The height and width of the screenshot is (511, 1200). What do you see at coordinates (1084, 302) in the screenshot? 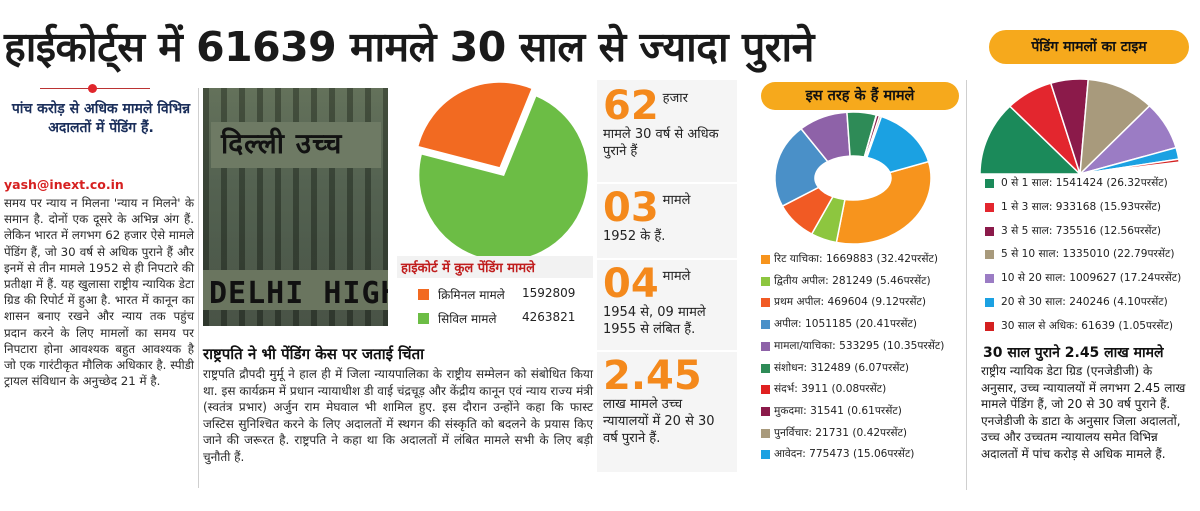
I see `legend-label: 20 से 30 साल: 240246 (4.10परसेंट)` at bounding box center [1084, 302].